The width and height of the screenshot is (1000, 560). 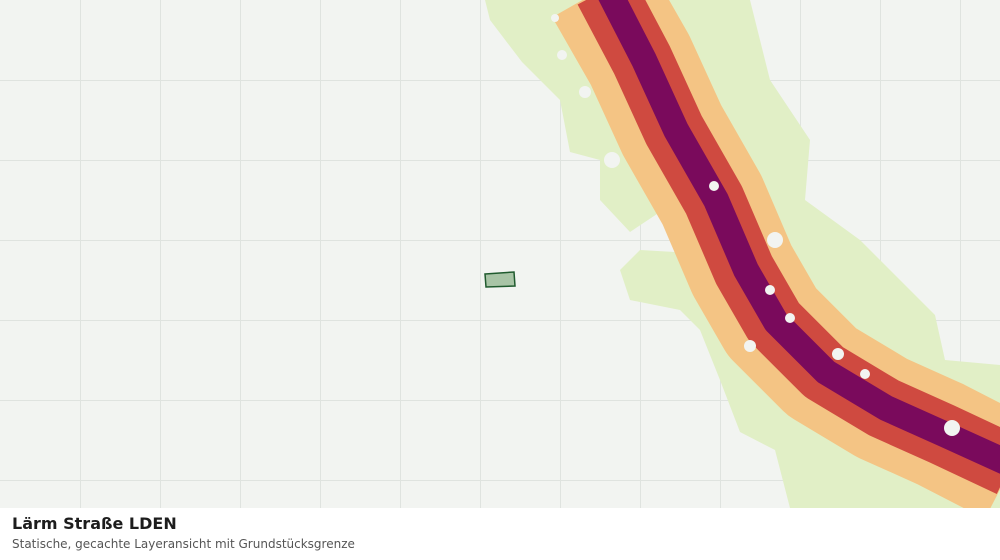 What do you see at coordinates (500, 279) in the screenshot?
I see `parcel-boundary` at bounding box center [500, 279].